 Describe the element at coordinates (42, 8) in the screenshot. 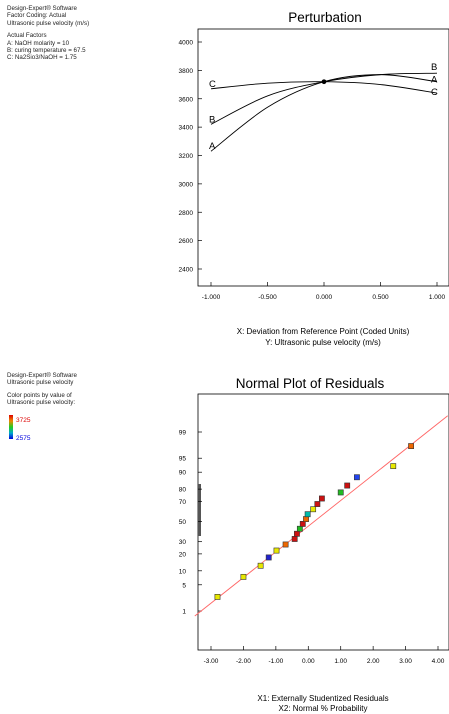

I see `software-name: Design-Expert® Software` at that location.